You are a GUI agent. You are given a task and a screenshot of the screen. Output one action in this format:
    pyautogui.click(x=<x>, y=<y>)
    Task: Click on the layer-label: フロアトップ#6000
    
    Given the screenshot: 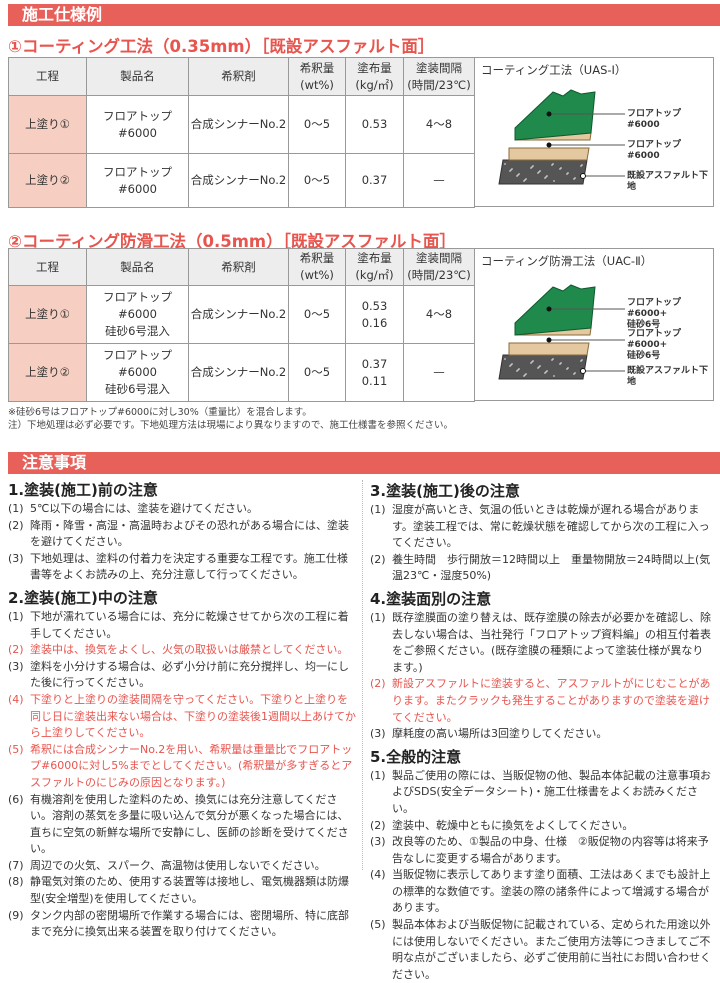 What is the action you would take?
    pyautogui.click(x=654, y=119)
    